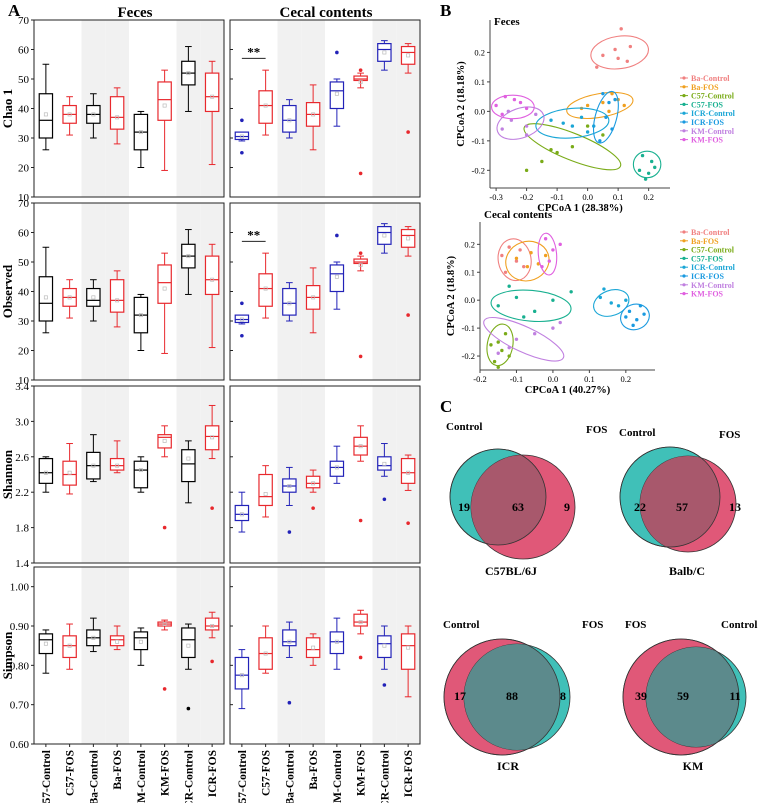  What do you see at coordinates (699, 87) in the screenshot?
I see `legend-entry: Ba-FOS` at bounding box center [699, 87].